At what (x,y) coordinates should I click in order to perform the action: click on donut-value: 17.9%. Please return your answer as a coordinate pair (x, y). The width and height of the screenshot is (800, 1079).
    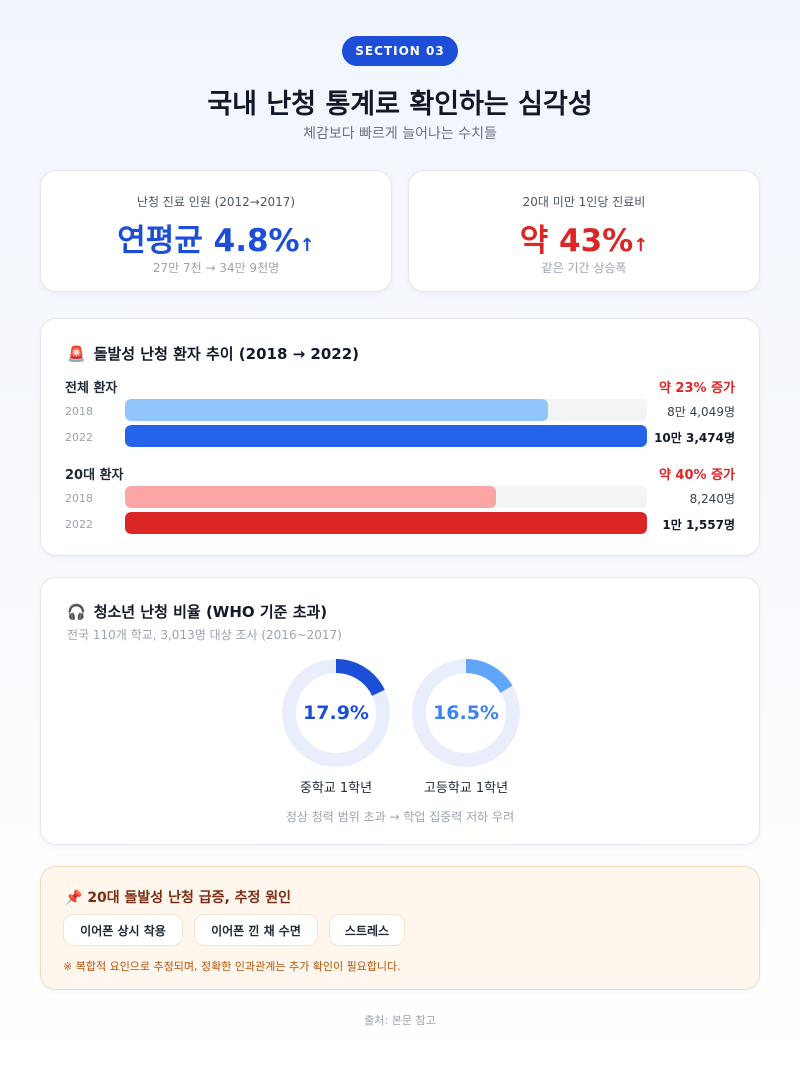
    Looking at the image, I should click on (336, 713).